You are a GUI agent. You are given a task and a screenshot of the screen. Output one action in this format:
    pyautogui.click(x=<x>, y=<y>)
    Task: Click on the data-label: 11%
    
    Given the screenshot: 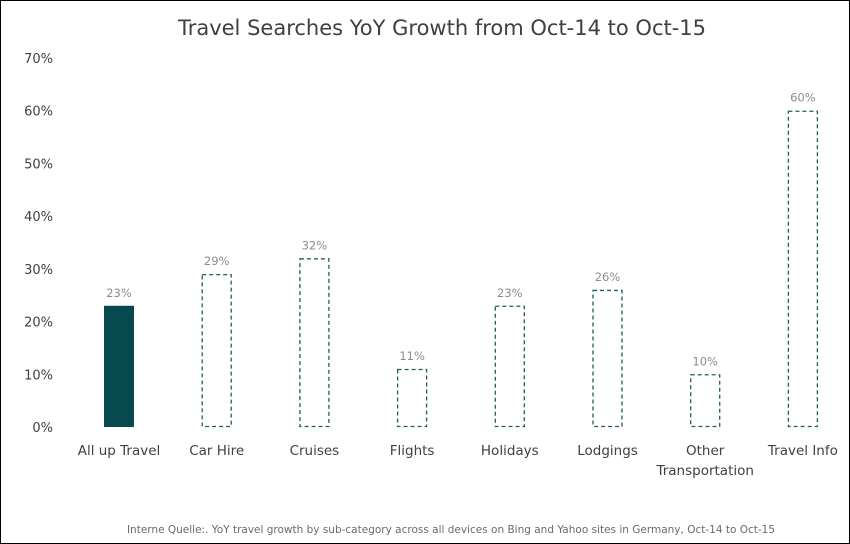 What is the action you would take?
    pyautogui.click(x=412, y=356)
    